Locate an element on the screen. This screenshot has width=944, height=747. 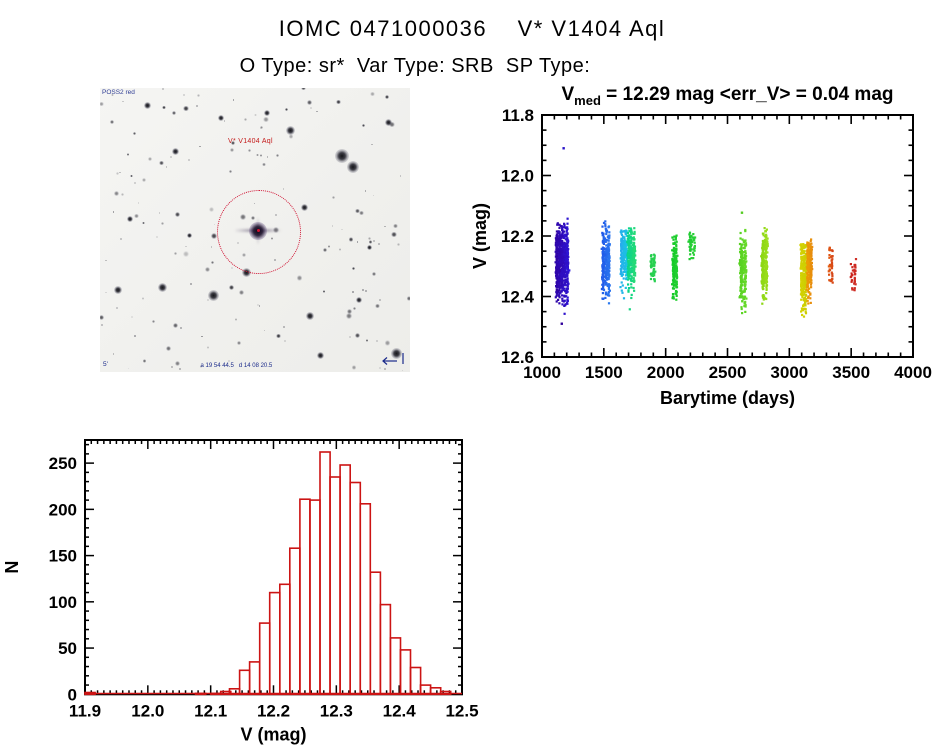
survey-label: POSS2 red is located at coordinates (118, 92).